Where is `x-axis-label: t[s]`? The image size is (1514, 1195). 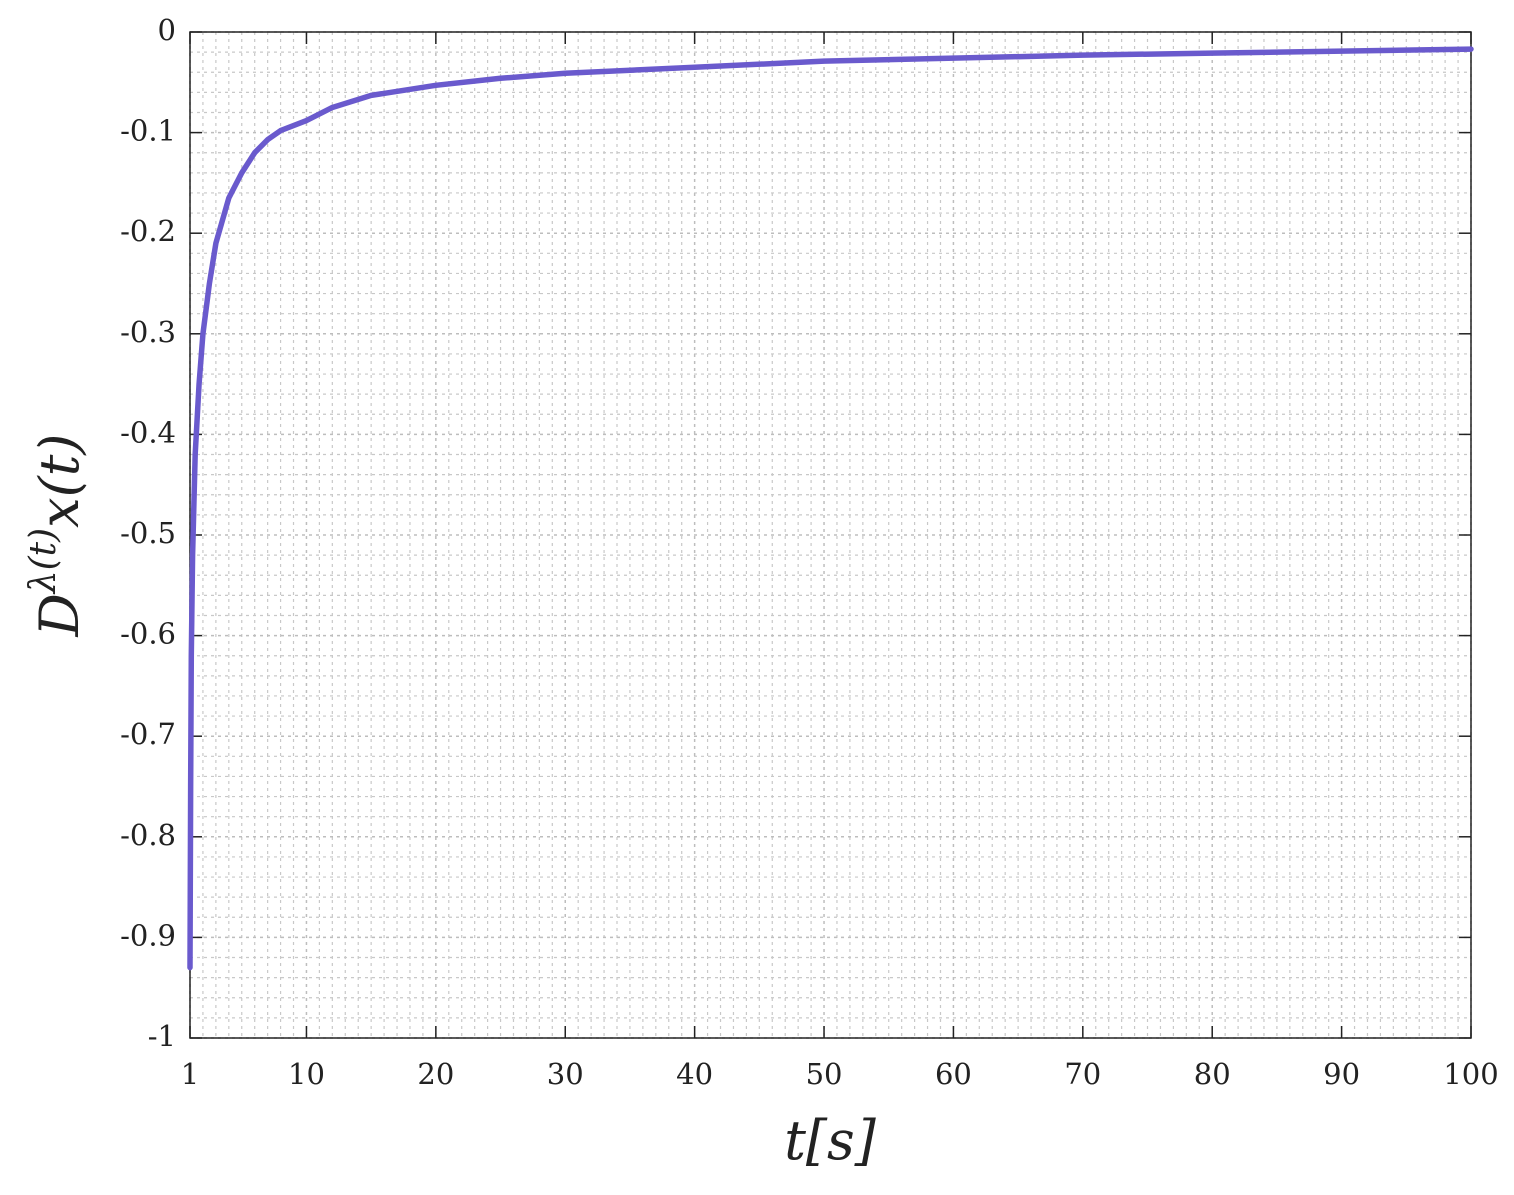 x-axis-label: t[s] is located at coordinates (830, 1140).